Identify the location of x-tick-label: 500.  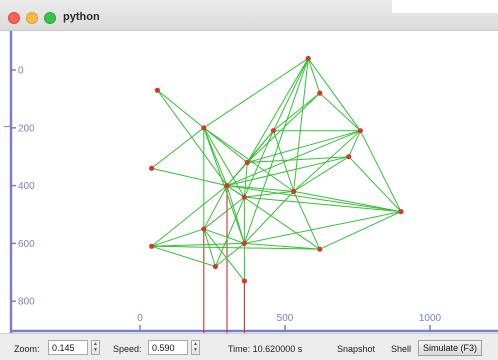
(285, 318).